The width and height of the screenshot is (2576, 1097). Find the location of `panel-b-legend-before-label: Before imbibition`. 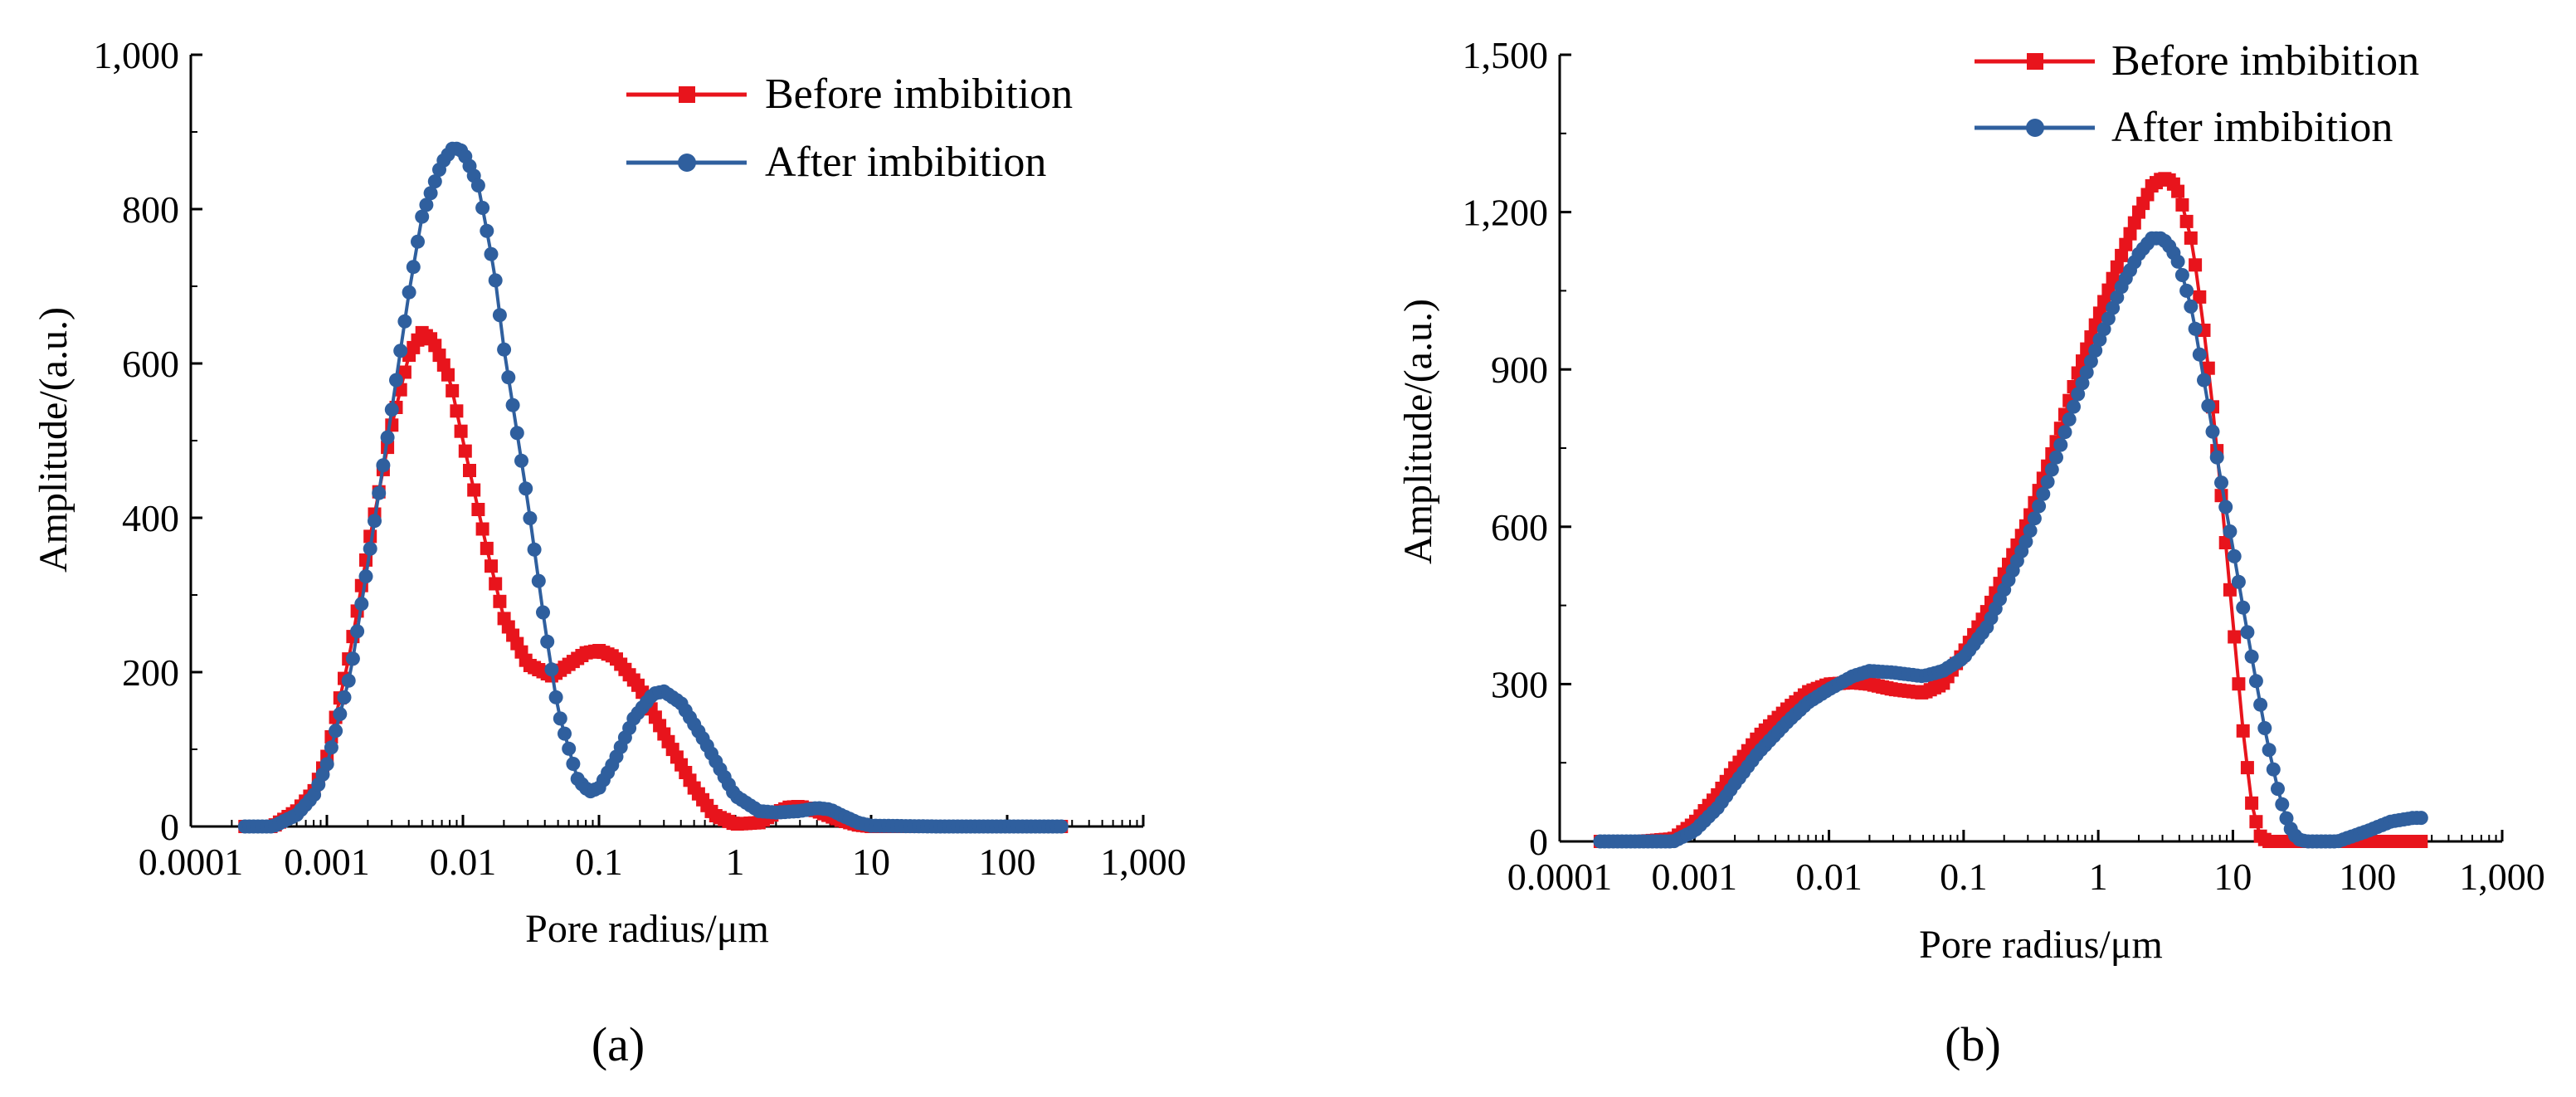

panel-b-legend-before-label: Before imbibition is located at coordinates (2265, 61).